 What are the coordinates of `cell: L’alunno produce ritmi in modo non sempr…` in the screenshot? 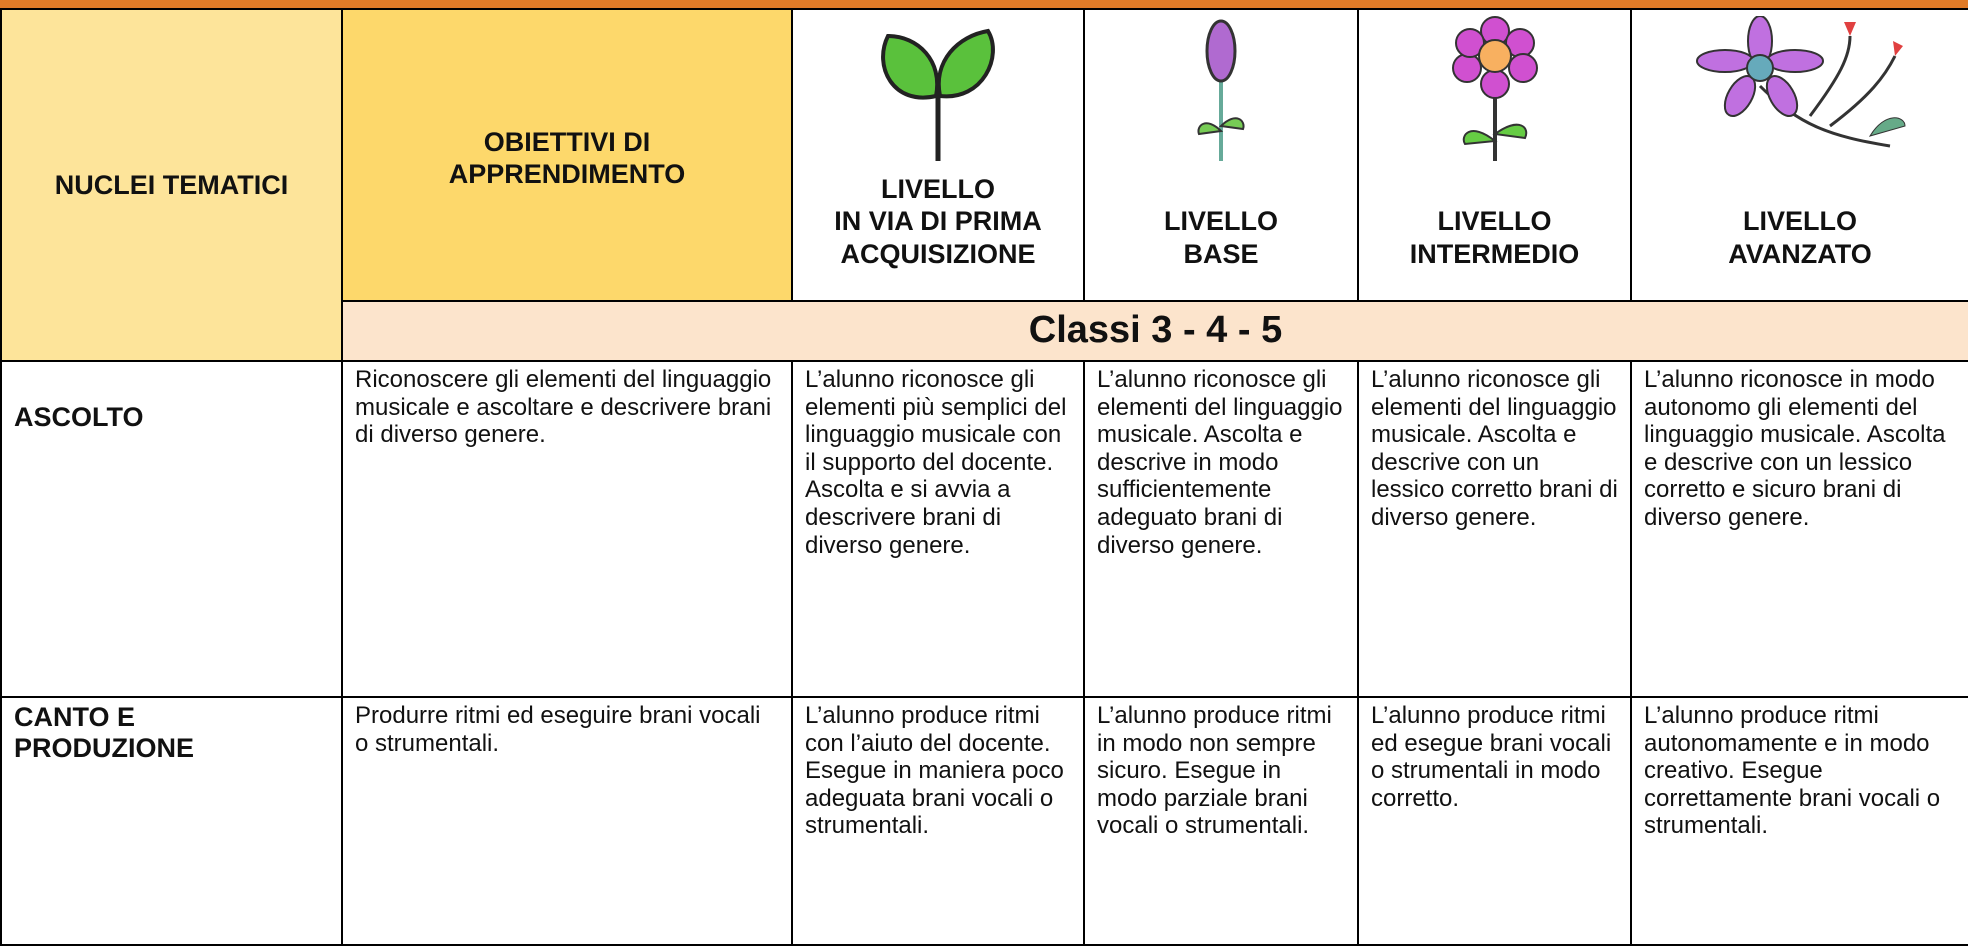 It's located at (1221, 821).